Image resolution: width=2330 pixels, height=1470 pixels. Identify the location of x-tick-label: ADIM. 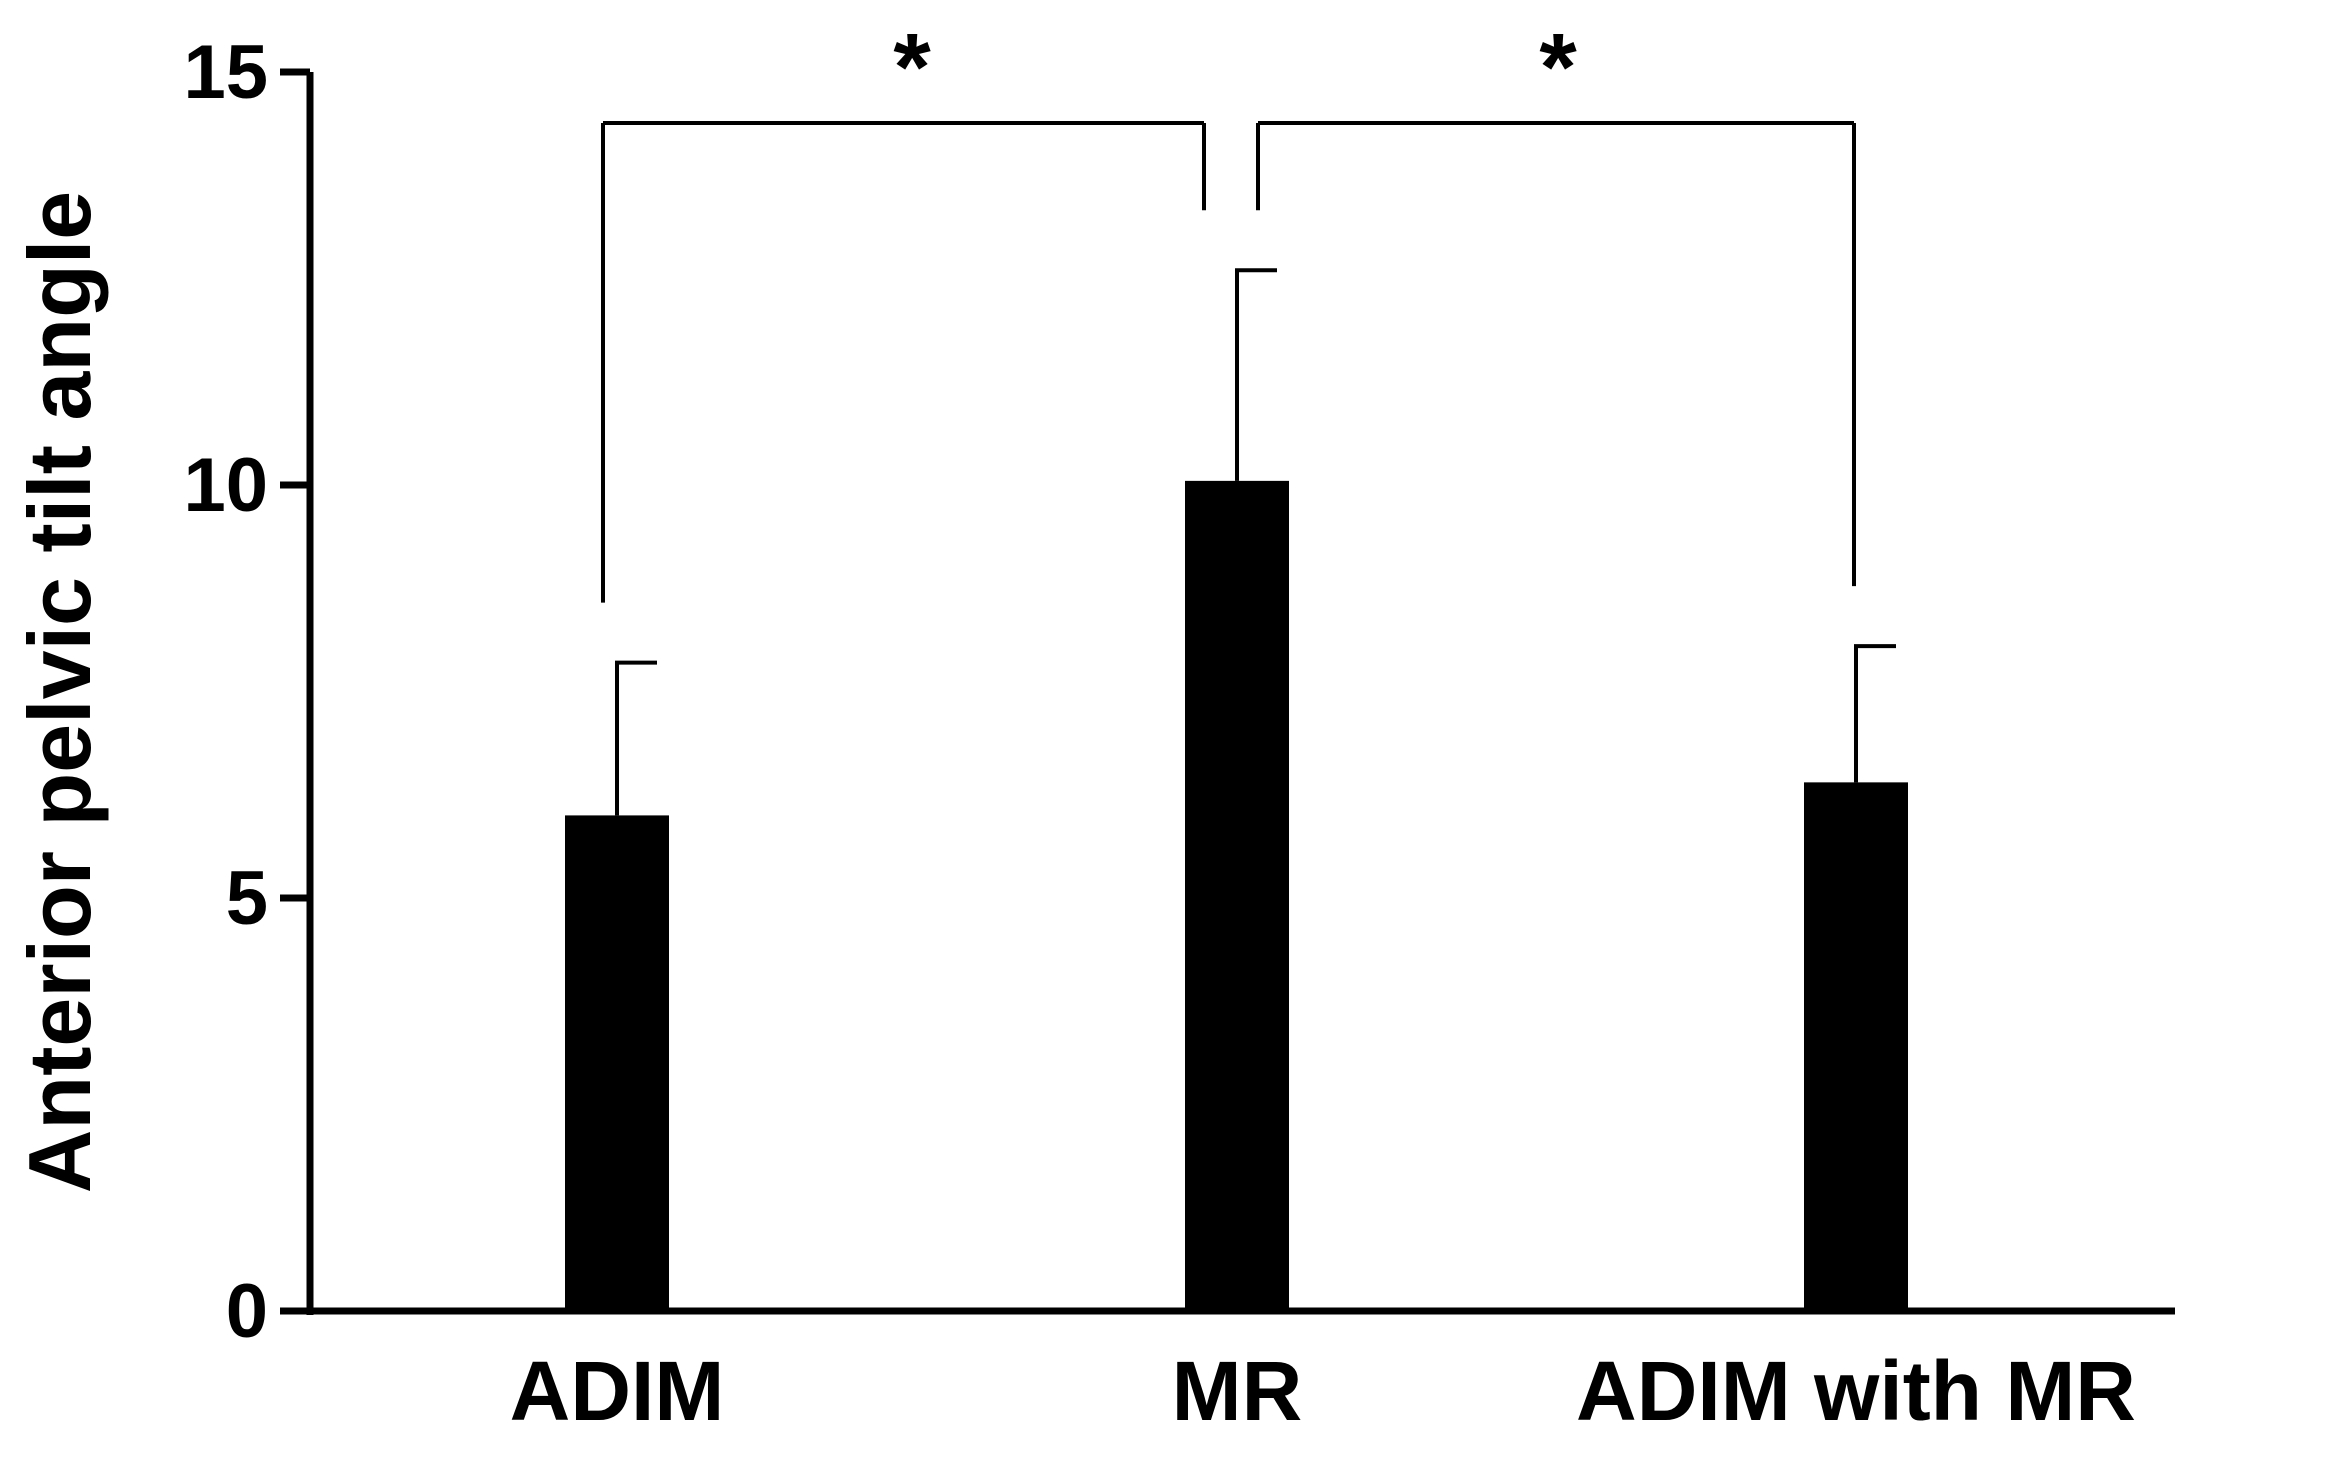
(617, 1391).